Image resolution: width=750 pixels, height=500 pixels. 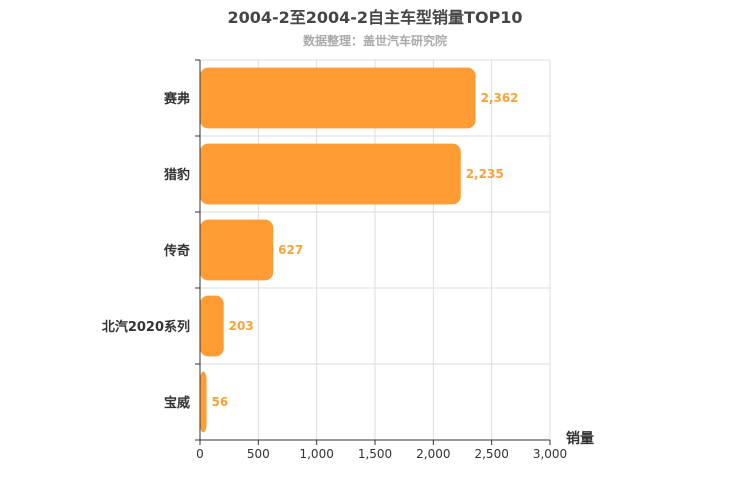 What do you see at coordinates (316, 454) in the screenshot?
I see `x-tick-label: 1,000` at bounding box center [316, 454].